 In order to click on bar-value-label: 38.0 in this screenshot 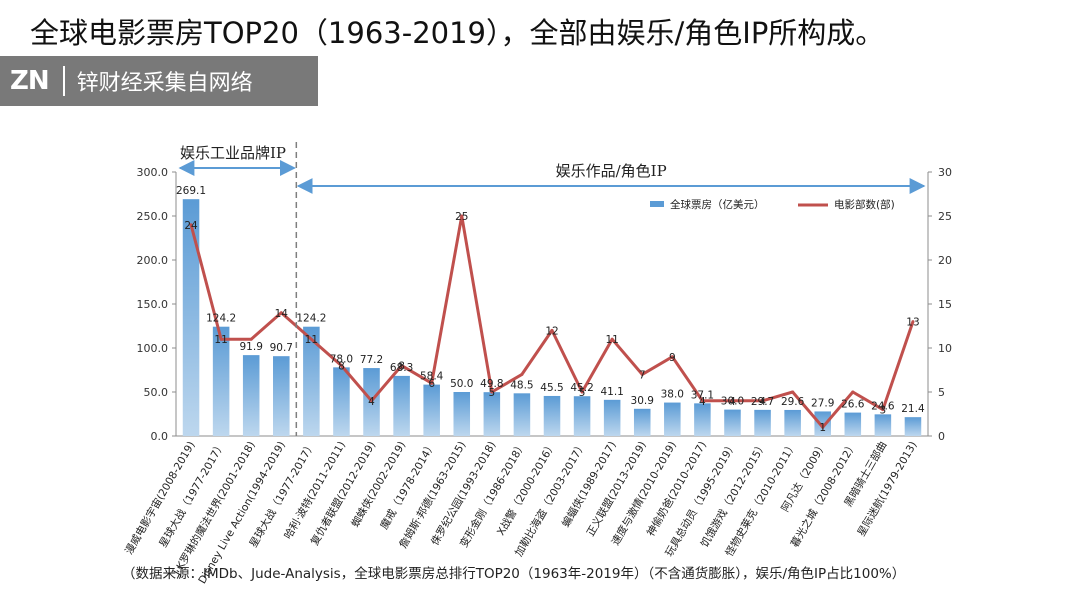, I will do `click(672, 395)`.